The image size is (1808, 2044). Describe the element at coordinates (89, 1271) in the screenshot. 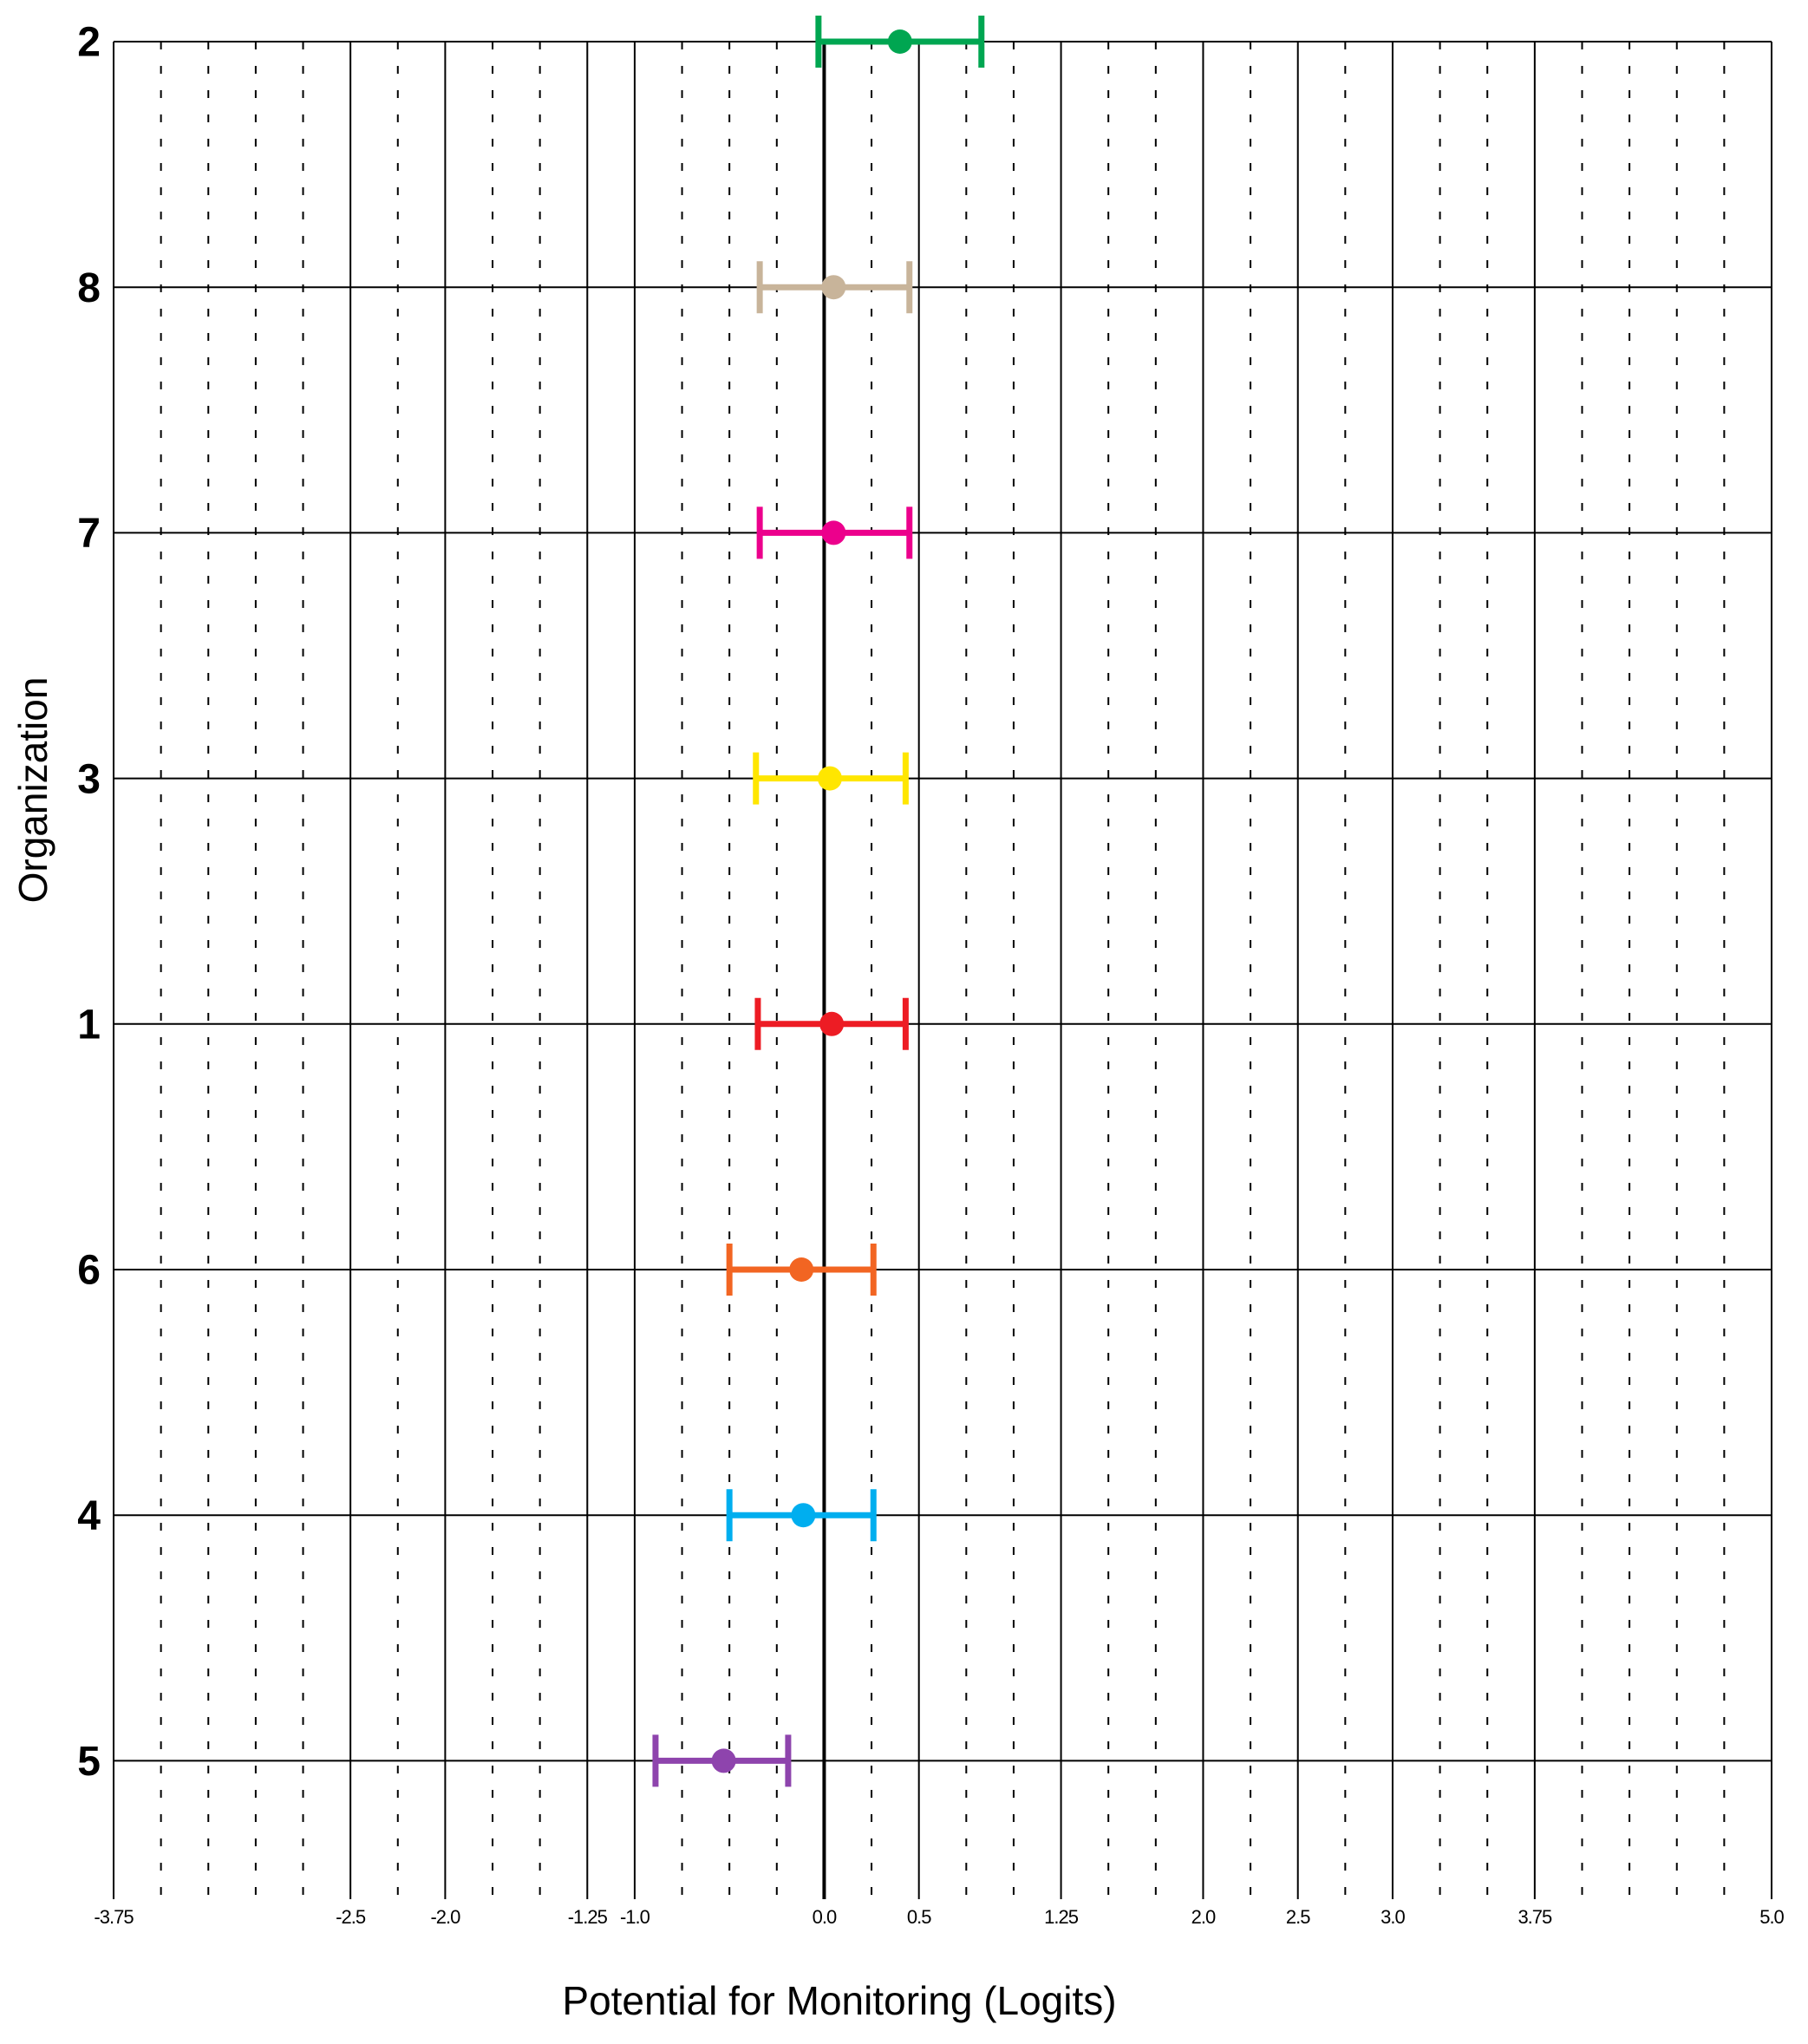

I see `y-tick-label: 6` at that location.